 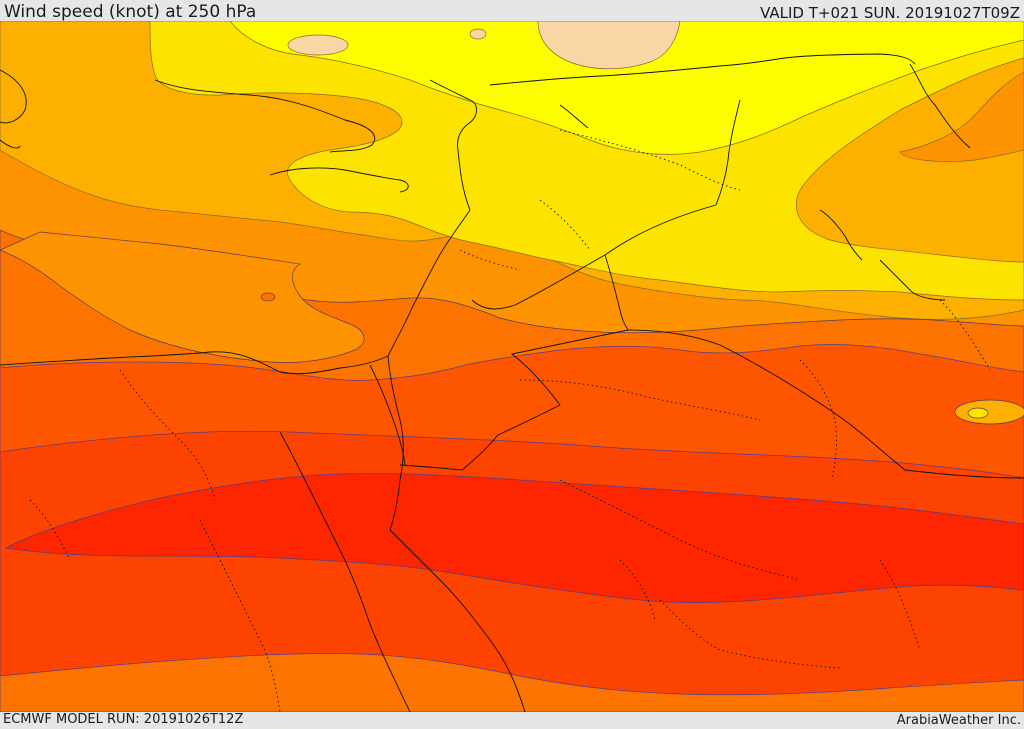 What do you see at coordinates (958, 720) in the screenshot?
I see `credit: ArabiaWeather Inc.` at bounding box center [958, 720].